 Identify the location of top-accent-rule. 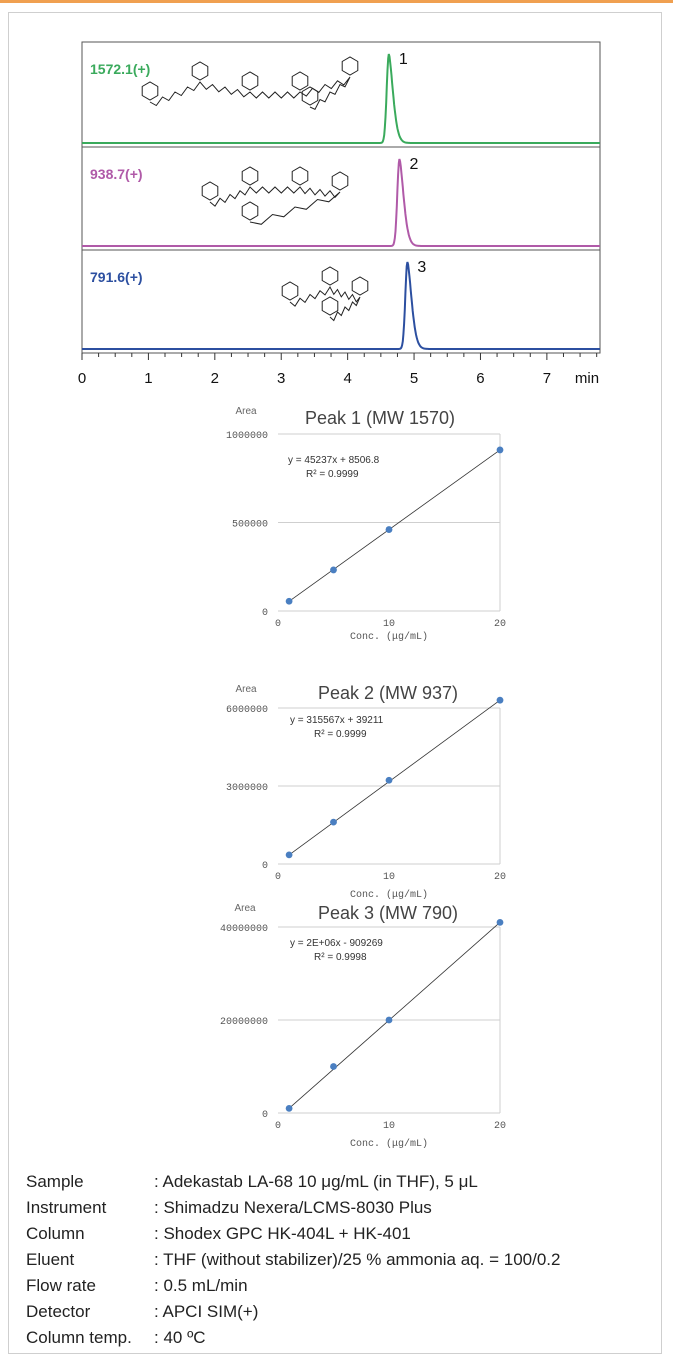
(336, 1).